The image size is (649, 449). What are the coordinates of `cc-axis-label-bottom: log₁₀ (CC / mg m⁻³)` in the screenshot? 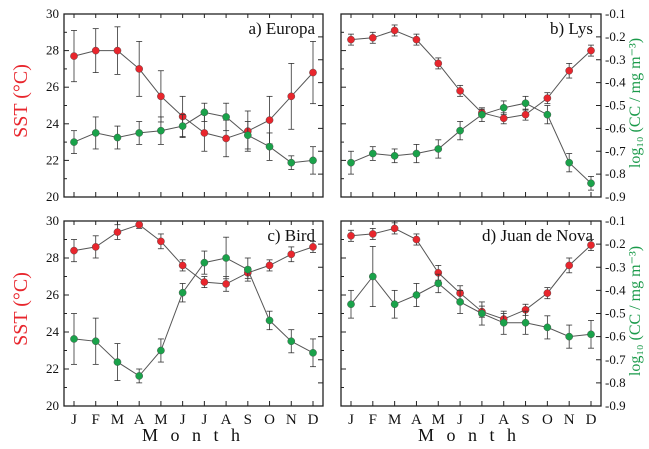 It's located at (635, 311).